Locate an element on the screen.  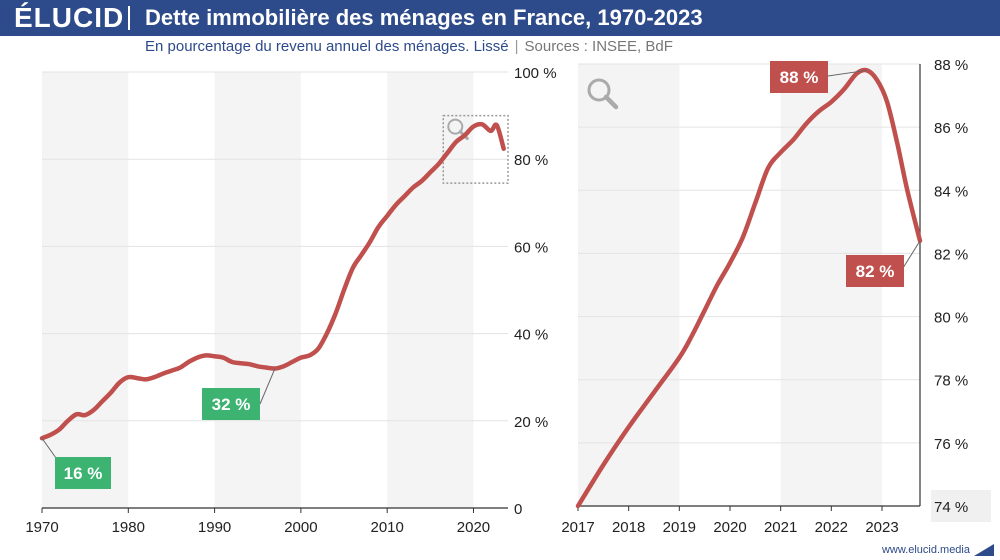
left-y-tick-label: 60 % is located at coordinates (531, 247).